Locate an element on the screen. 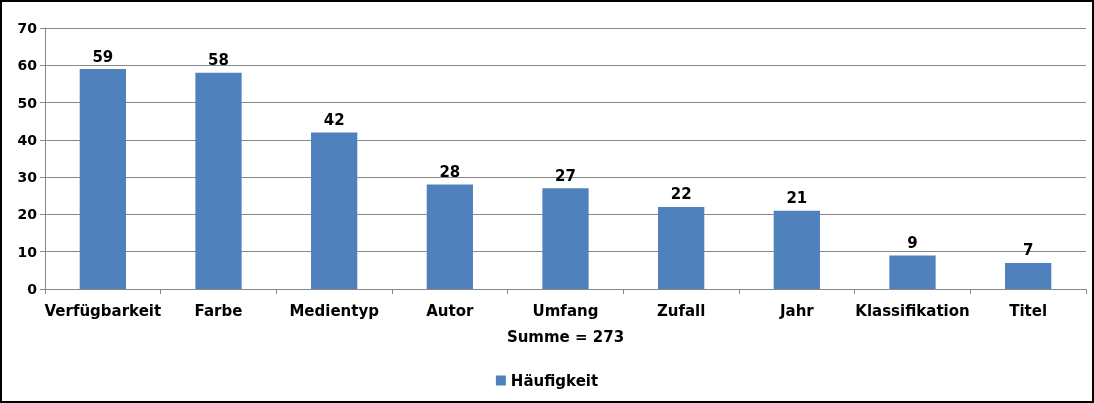  x-tick-label: Autor is located at coordinates (450, 310).